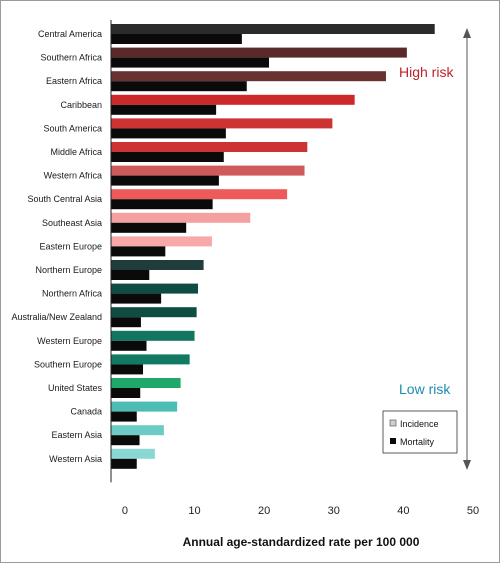  Describe the element at coordinates (473, 511) in the screenshot. I see `x-tick-label: 50` at that location.